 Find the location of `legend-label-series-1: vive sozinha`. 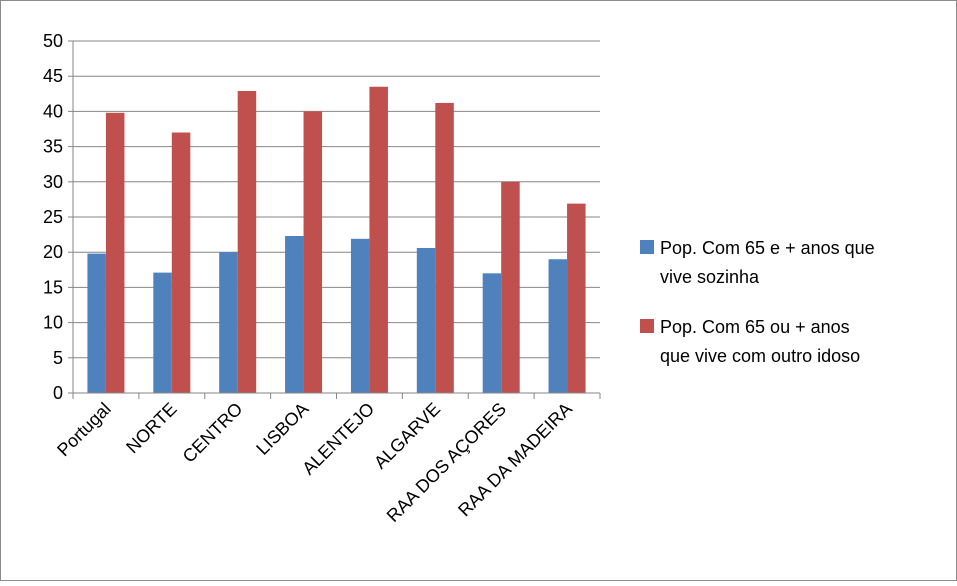

legend-label-series-1: vive sozinha is located at coordinates (710, 277).